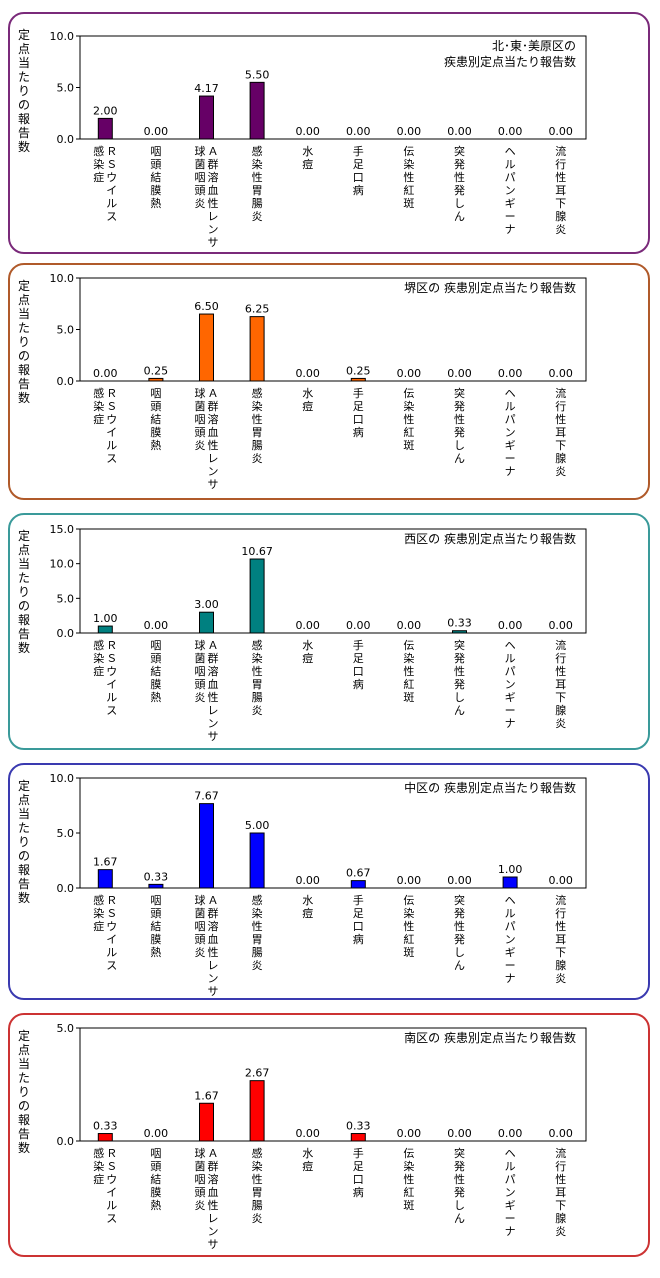  Describe the element at coordinates (257, 684) in the screenshot. I see `category-label-char: 胃` at that location.